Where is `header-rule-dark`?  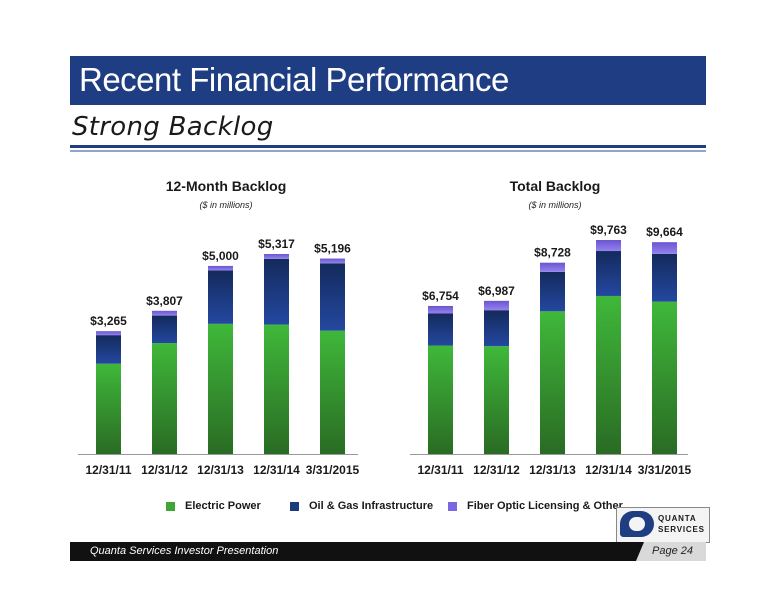
header-rule-dark is located at coordinates (388, 146).